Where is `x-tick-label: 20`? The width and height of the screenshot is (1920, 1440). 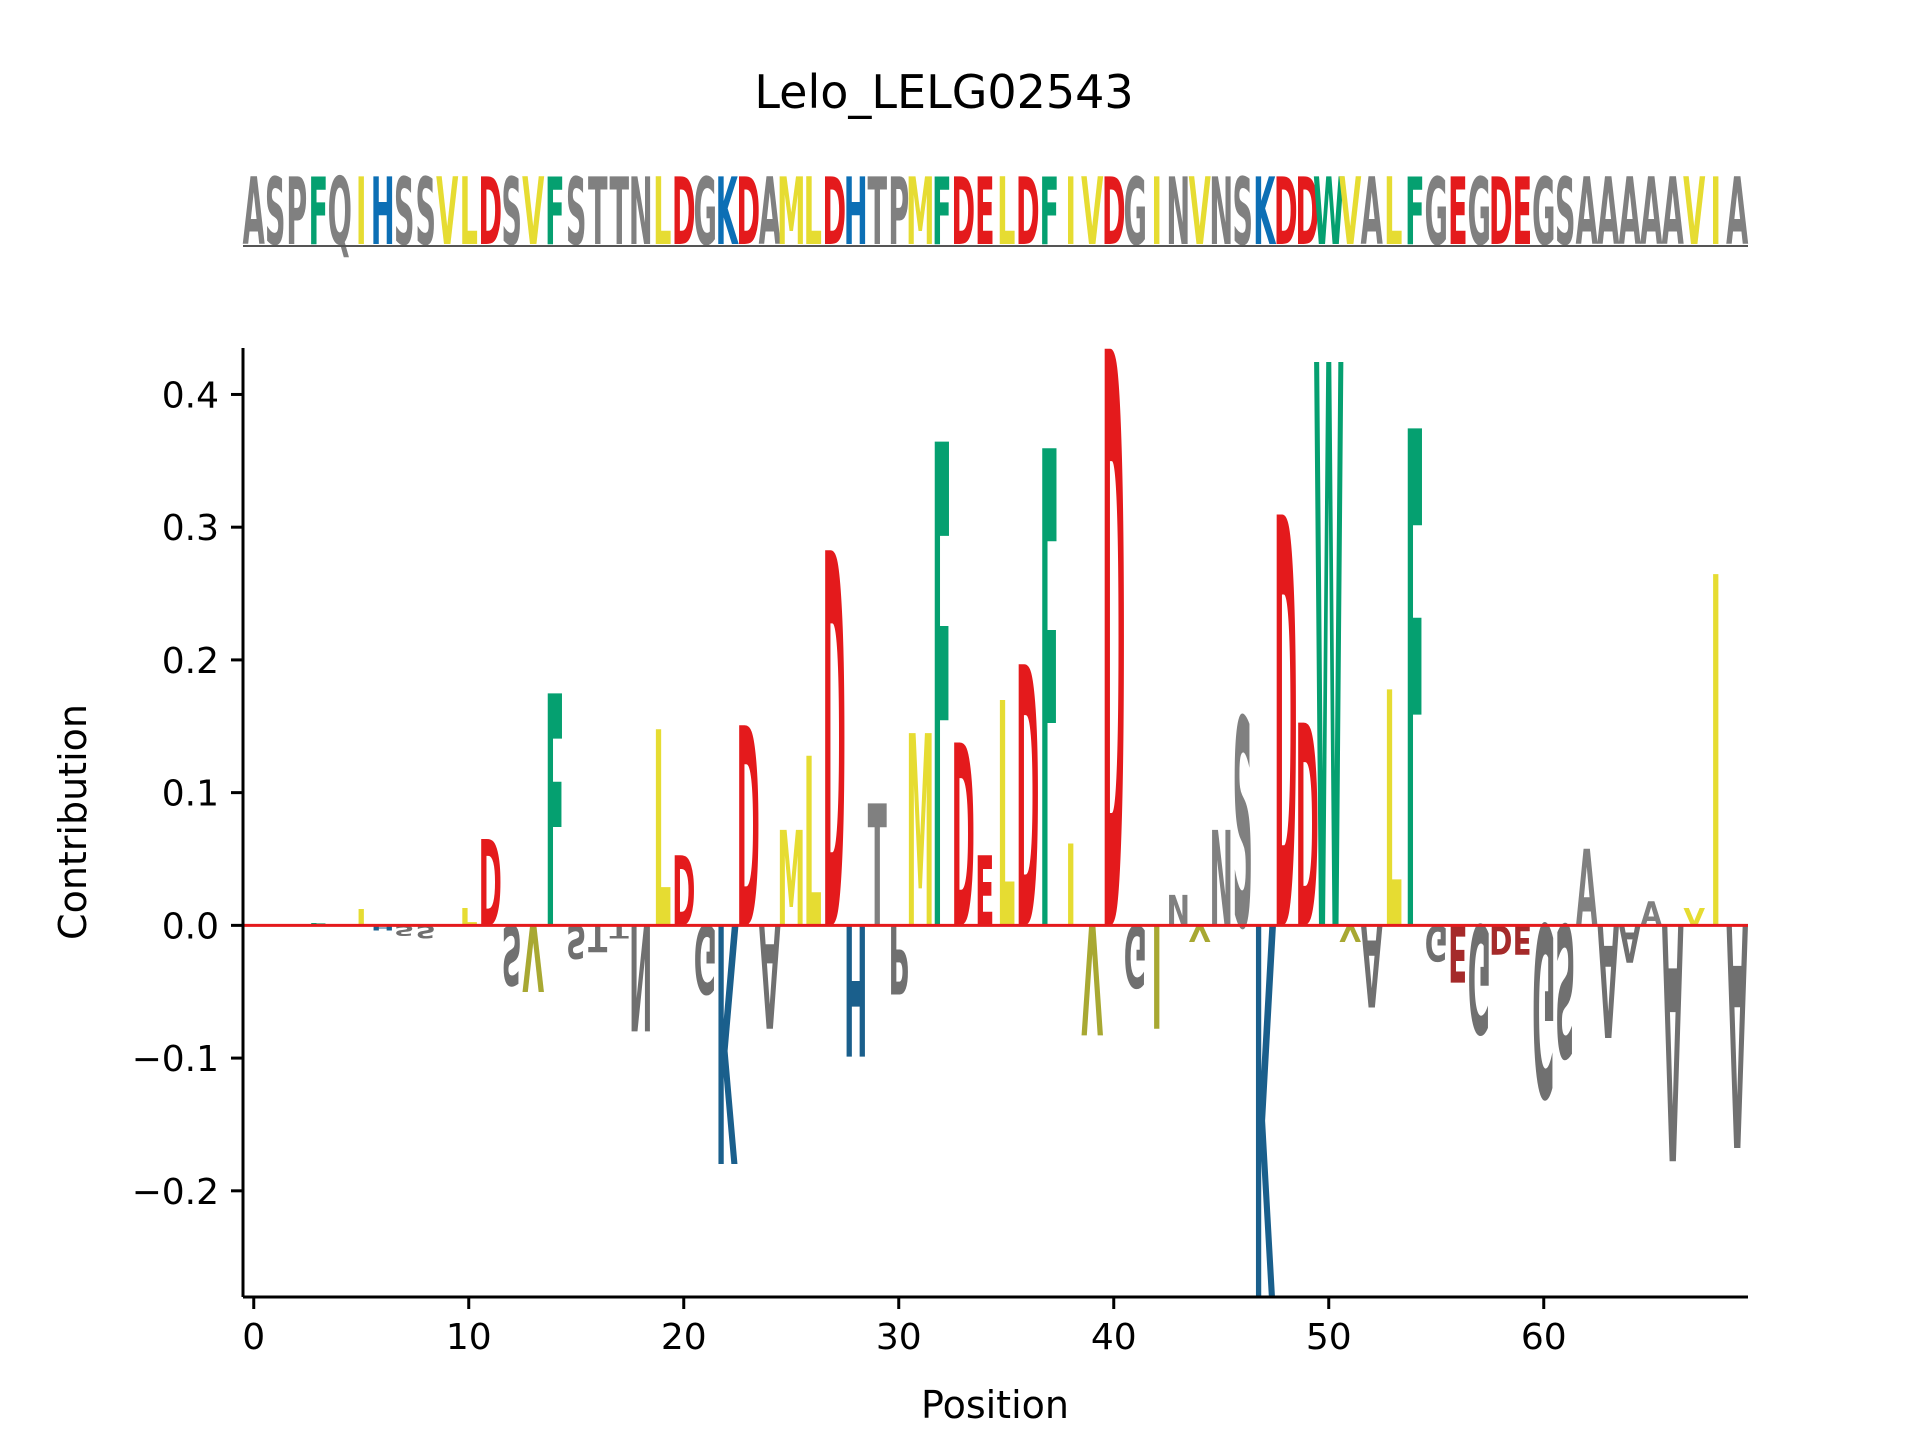
x-tick-label: 20 is located at coordinates (684, 1337).